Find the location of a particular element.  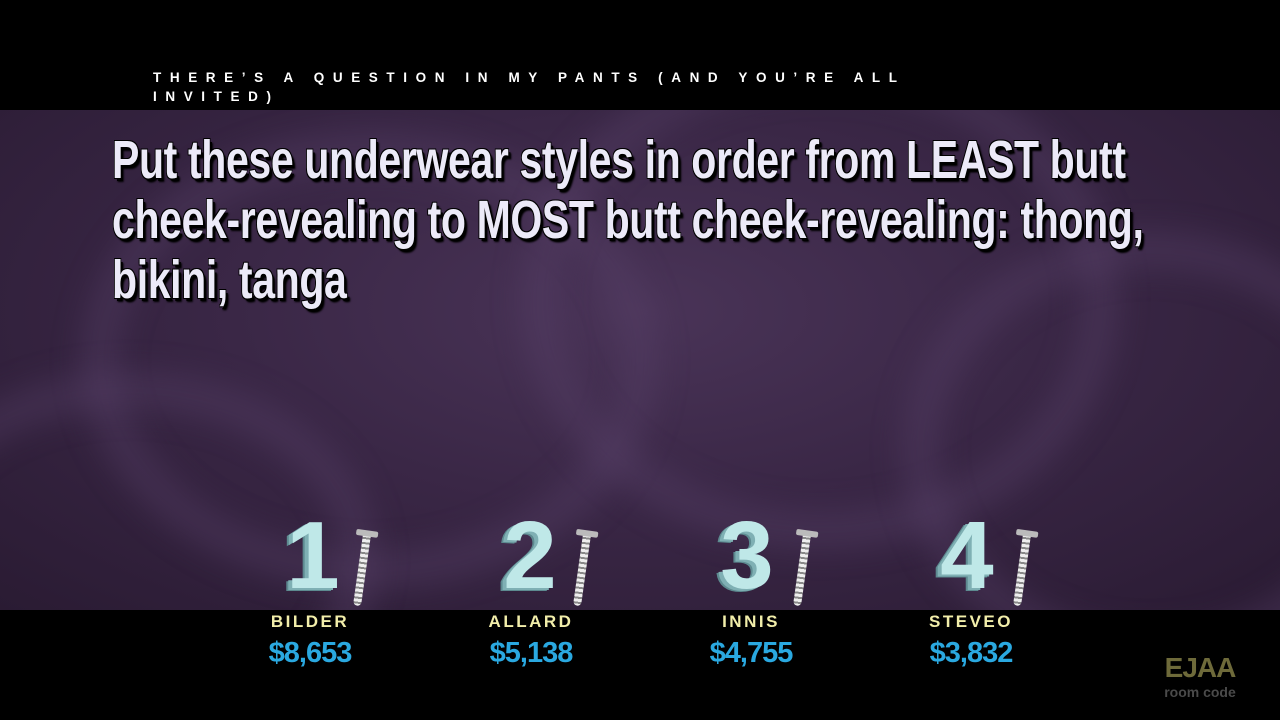

player-number-4: 4 is located at coordinates (967, 555).